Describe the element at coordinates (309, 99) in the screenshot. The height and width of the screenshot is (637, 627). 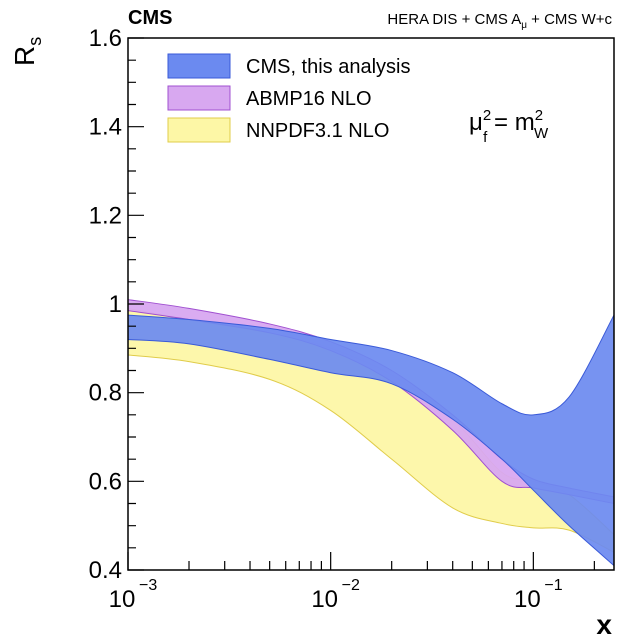
I see `legend-label: ABMP16 NLO` at that location.